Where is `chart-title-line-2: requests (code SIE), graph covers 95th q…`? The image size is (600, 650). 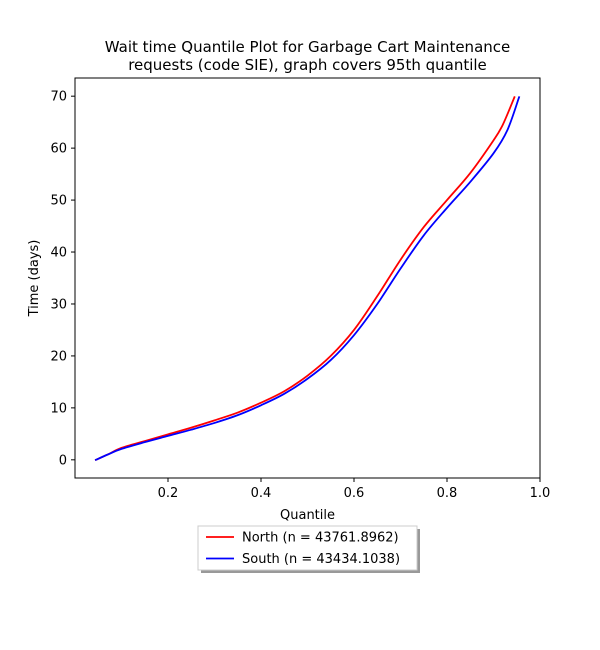
chart-title-line-2: requests (code SIE), graph covers 95th q… is located at coordinates (307, 65).